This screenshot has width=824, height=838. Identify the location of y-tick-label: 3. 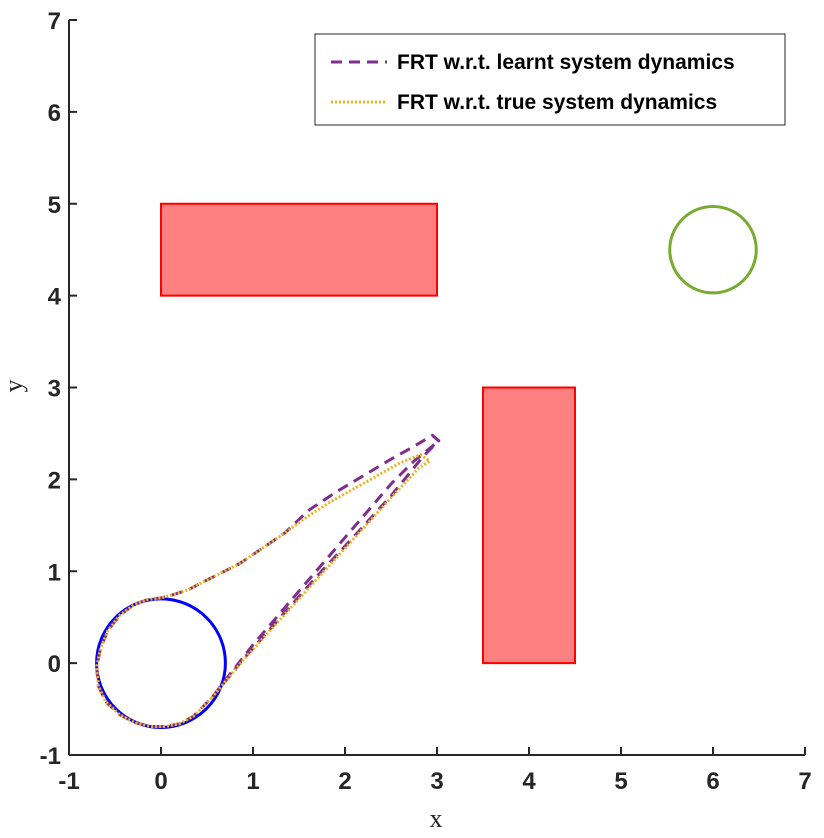
(54, 389).